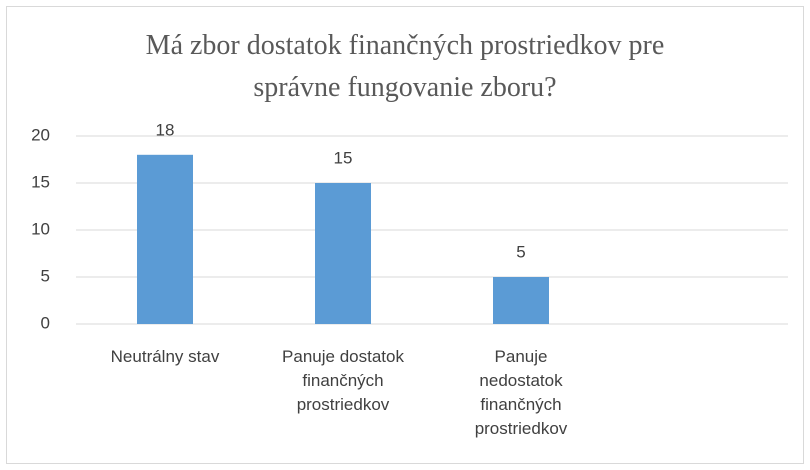  Describe the element at coordinates (343, 380) in the screenshot. I see `x-tick-label: Panuje dostatok finančných prostriedkov` at that location.